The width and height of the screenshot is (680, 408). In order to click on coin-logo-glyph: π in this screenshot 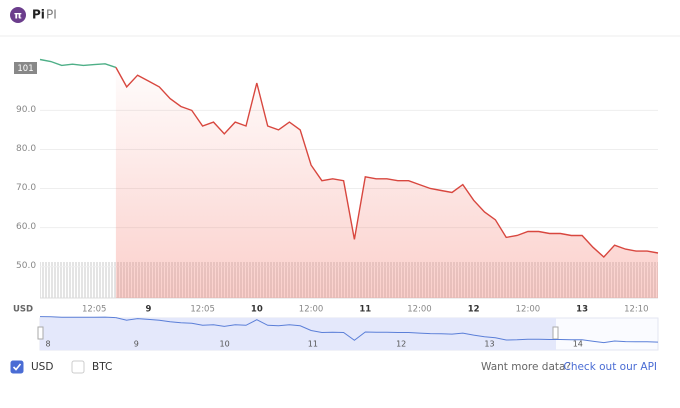, I will do `click(18, 16)`.